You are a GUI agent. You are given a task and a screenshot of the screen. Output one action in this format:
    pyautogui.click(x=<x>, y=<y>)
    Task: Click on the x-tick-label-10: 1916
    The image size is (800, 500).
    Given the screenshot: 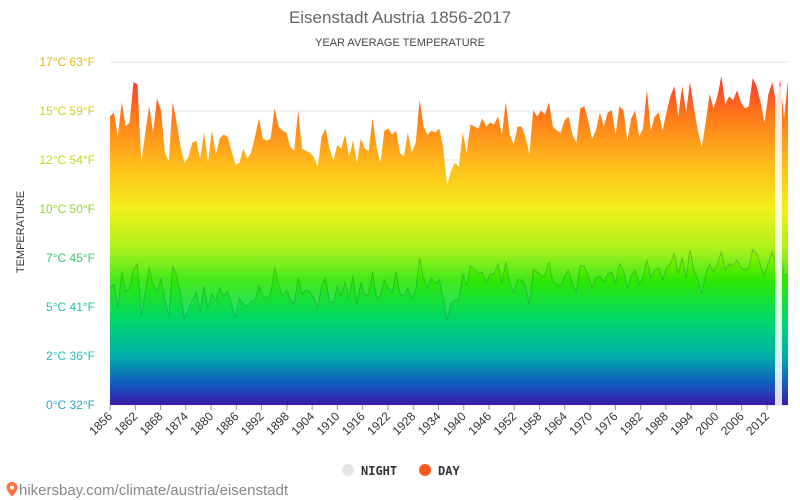 What is the action you would take?
    pyautogui.click(x=353, y=423)
    